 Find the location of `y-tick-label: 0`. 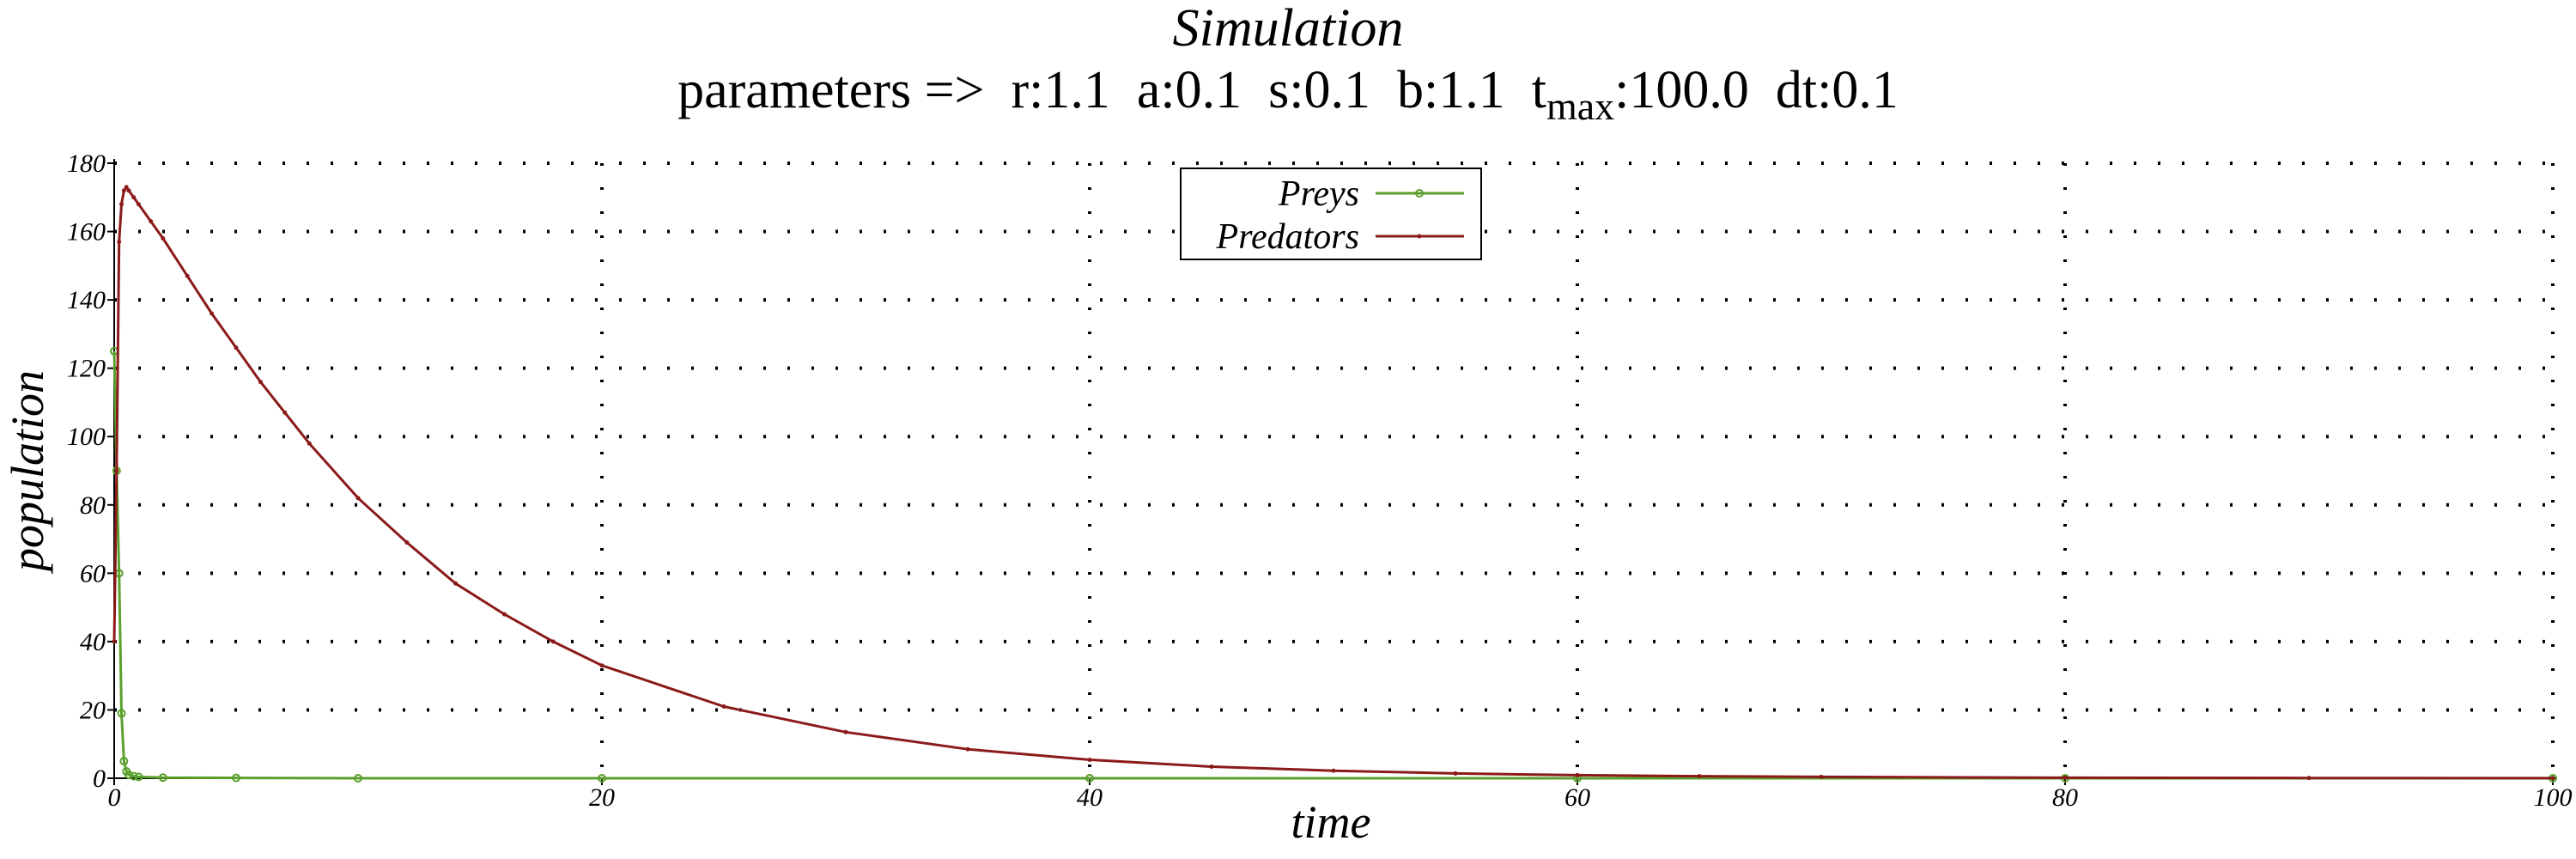

y-tick-label: 0 is located at coordinates (99, 779).